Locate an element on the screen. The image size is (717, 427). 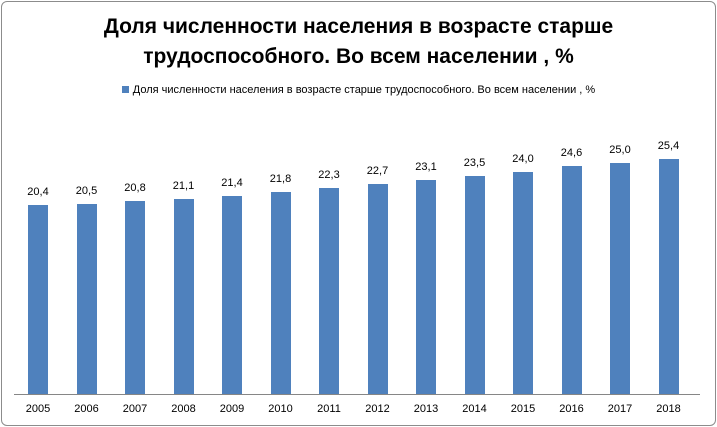
data-label-2017: 25,0 is located at coordinates (620, 149).